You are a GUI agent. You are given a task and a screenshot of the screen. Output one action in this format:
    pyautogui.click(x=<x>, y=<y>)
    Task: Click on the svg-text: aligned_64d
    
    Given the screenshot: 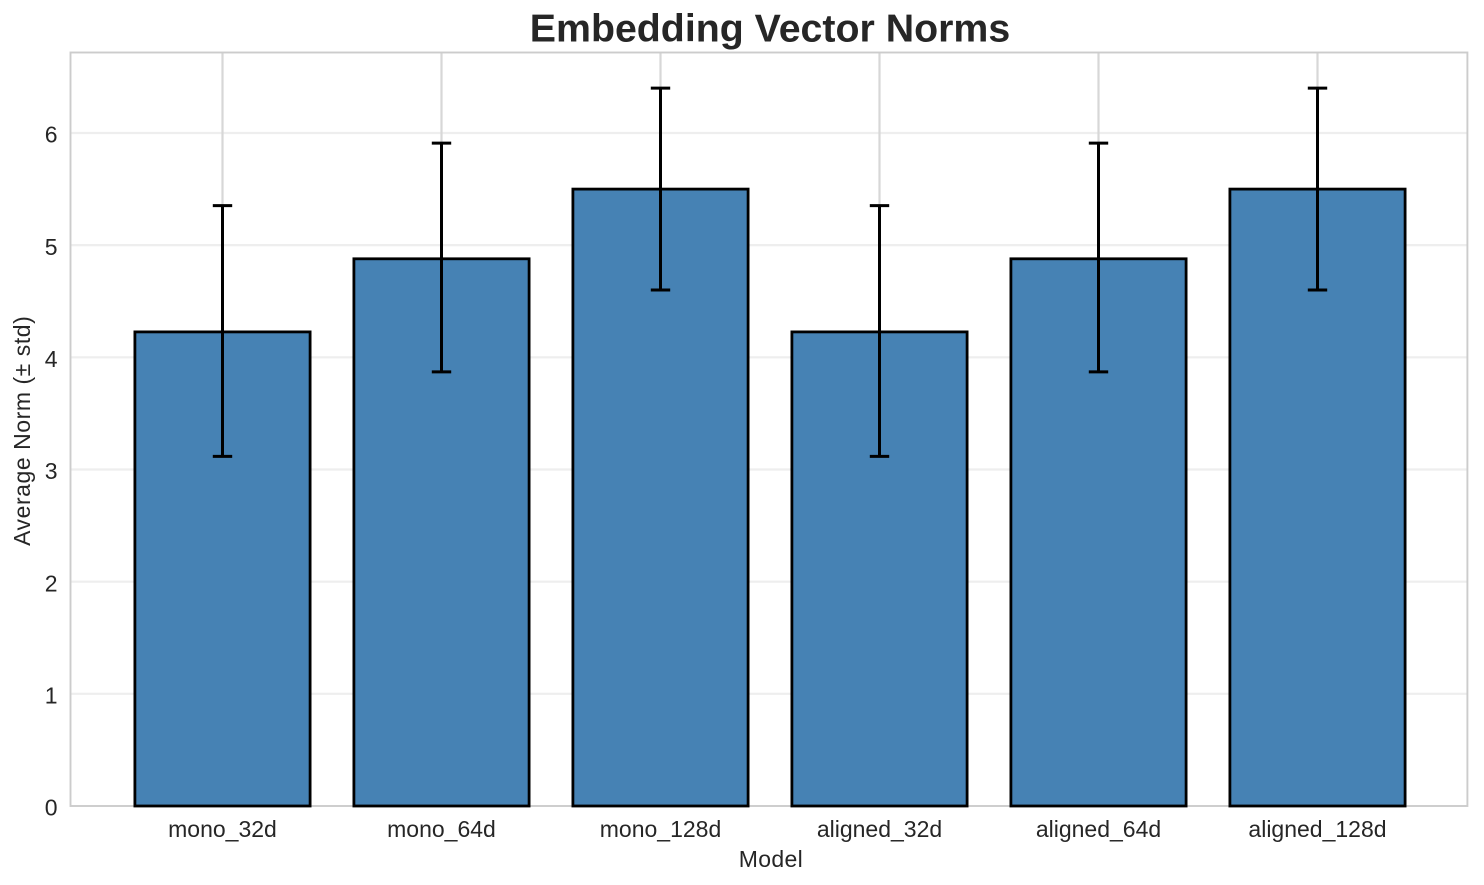 What is the action you would take?
    pyautogui.click(x=1098, y=829)
    